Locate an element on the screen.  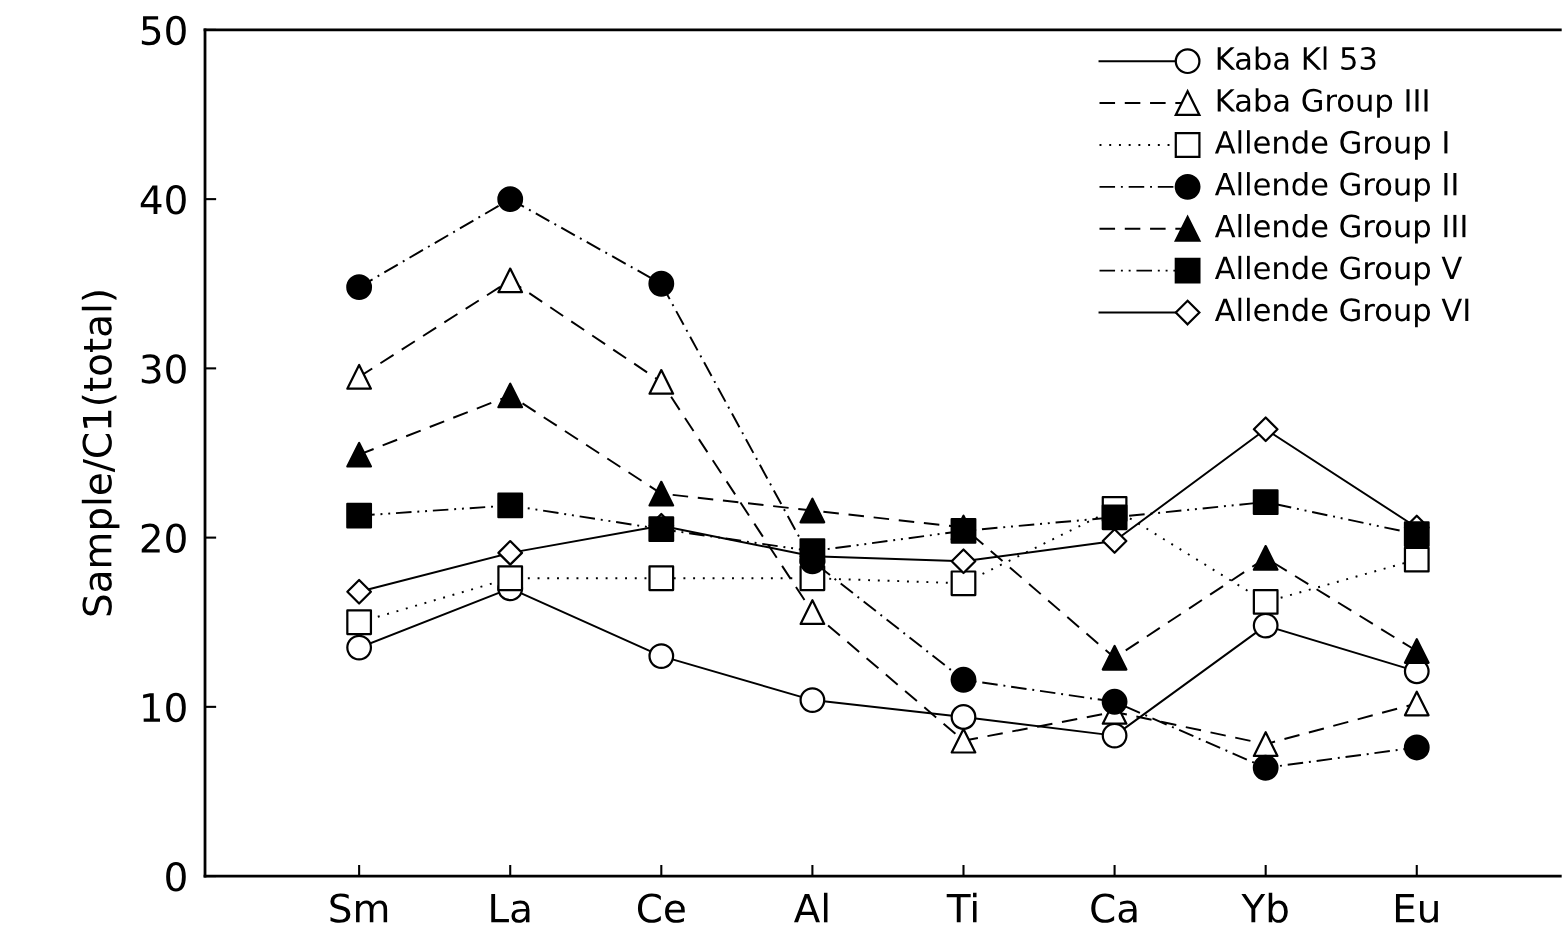
y-tick-label: 40 is located at coordinates (163, 200).